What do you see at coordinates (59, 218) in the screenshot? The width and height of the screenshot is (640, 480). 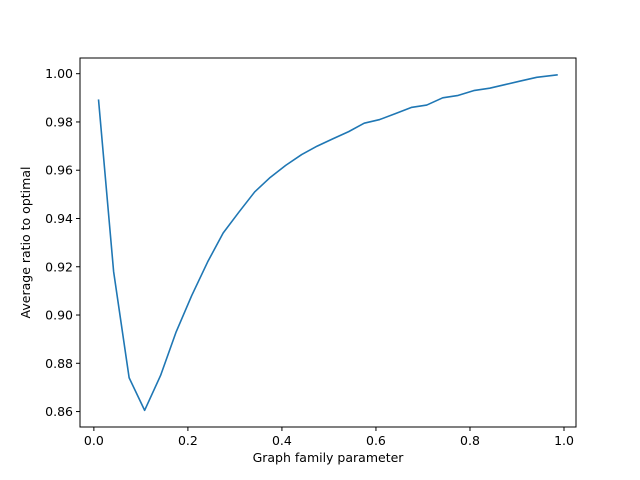 I see `y-tick-label: 0.94` at bounding box center [59, 218].